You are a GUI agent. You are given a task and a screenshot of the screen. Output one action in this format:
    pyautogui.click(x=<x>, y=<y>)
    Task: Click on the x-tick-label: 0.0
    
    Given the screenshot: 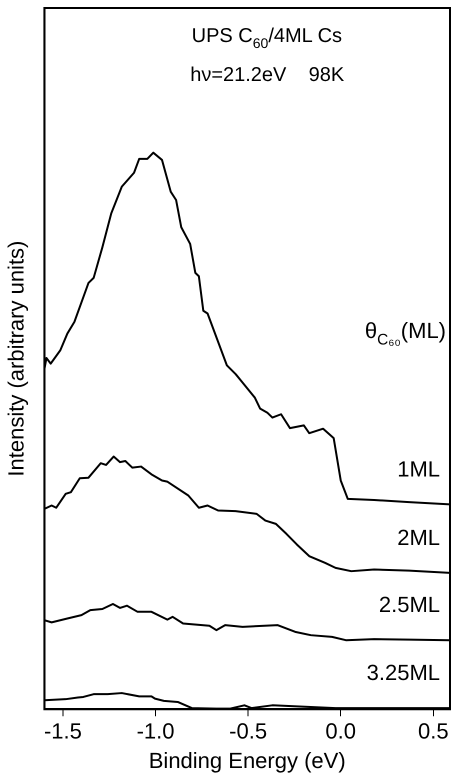 What is the action you would take?
    pyautogui.click(x=340, y=731)
    